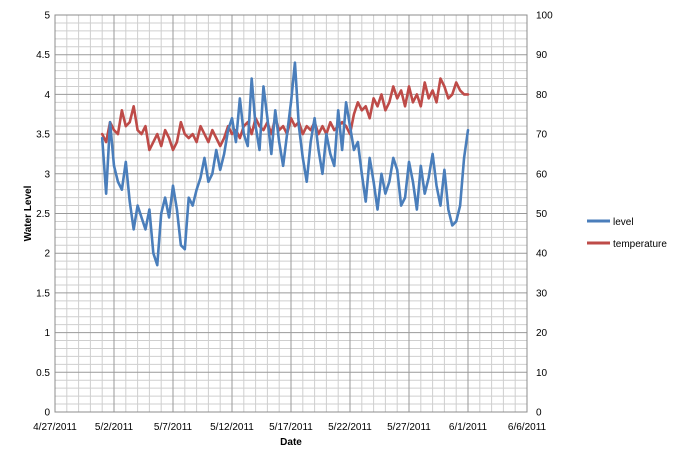 The height and width of the screenshot is (461, 677). Describe the element at coordinates (43, 373) in the screenshot. I see `y-tick-label: 0.5` at that location.